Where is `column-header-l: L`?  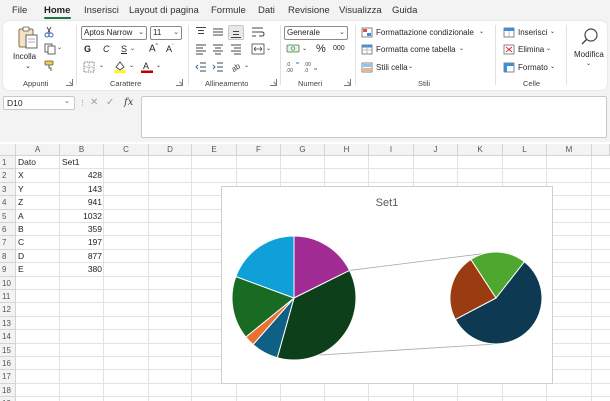
column-header-l: L is located at coordinates (525, 150).